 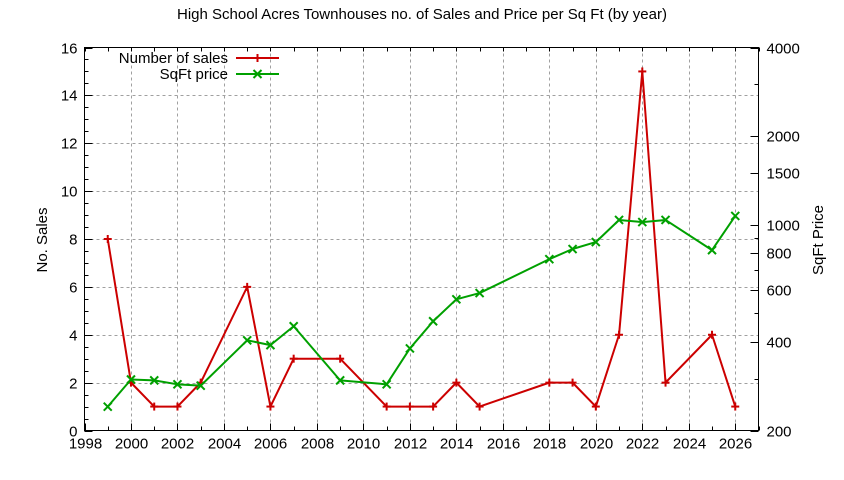 What do you see at coordinates (783, 241) in the screenshot?
I see `y2-axis-tick-labels: 200 400 600 800 1000 1500 2000 4000` at bounding box center [783, 241].